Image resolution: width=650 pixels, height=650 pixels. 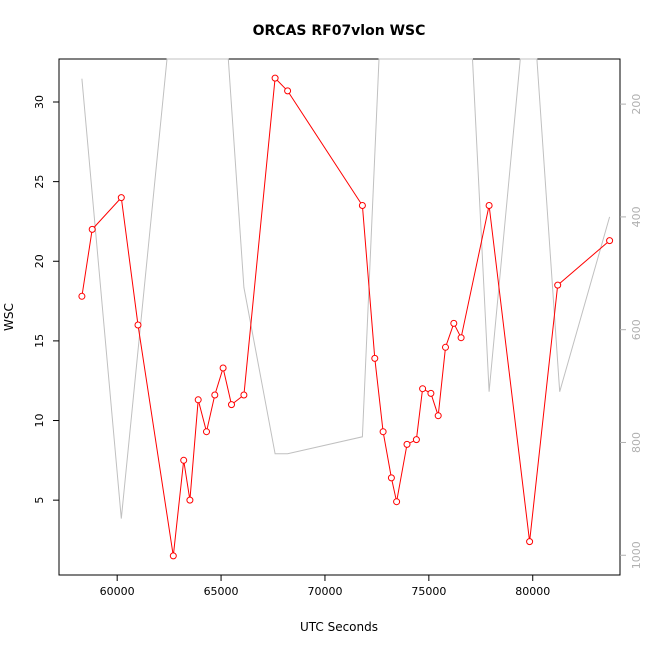 What do you see at coordinates (636, 104) in the screenshot?
I see `y2-tick-label: 200` at bounding box center [636, 104].